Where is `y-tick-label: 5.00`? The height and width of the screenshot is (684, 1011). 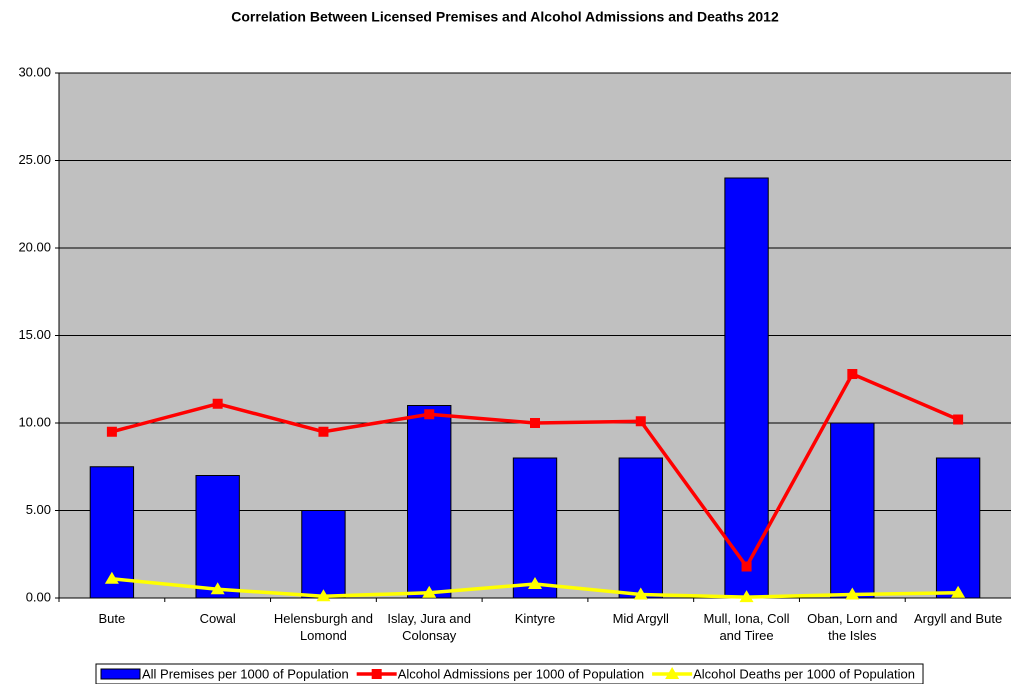
y-tick-label: 5.00 is located at coordinates (38, 509).